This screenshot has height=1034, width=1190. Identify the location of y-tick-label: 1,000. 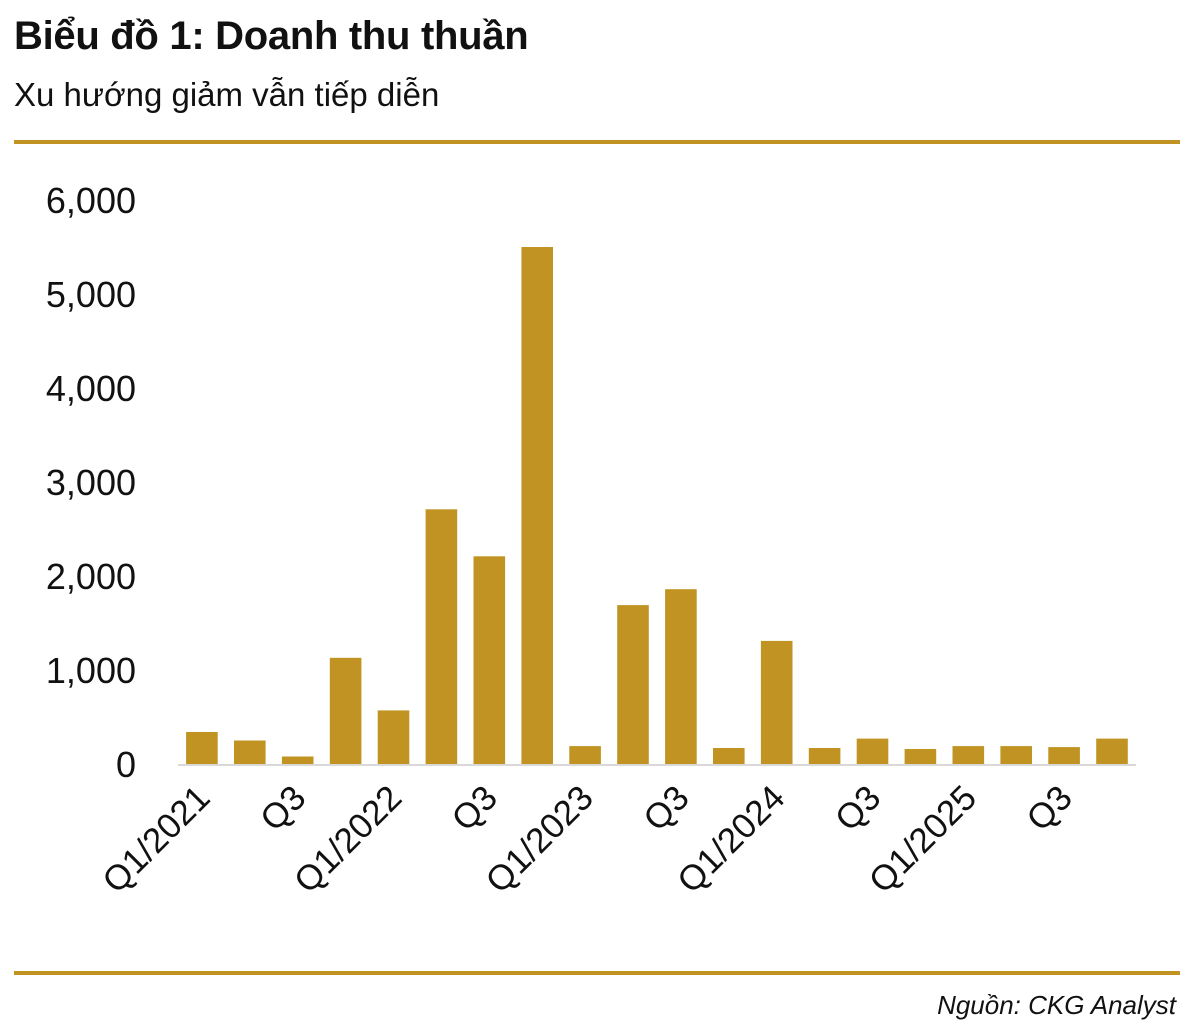
(91, 670).